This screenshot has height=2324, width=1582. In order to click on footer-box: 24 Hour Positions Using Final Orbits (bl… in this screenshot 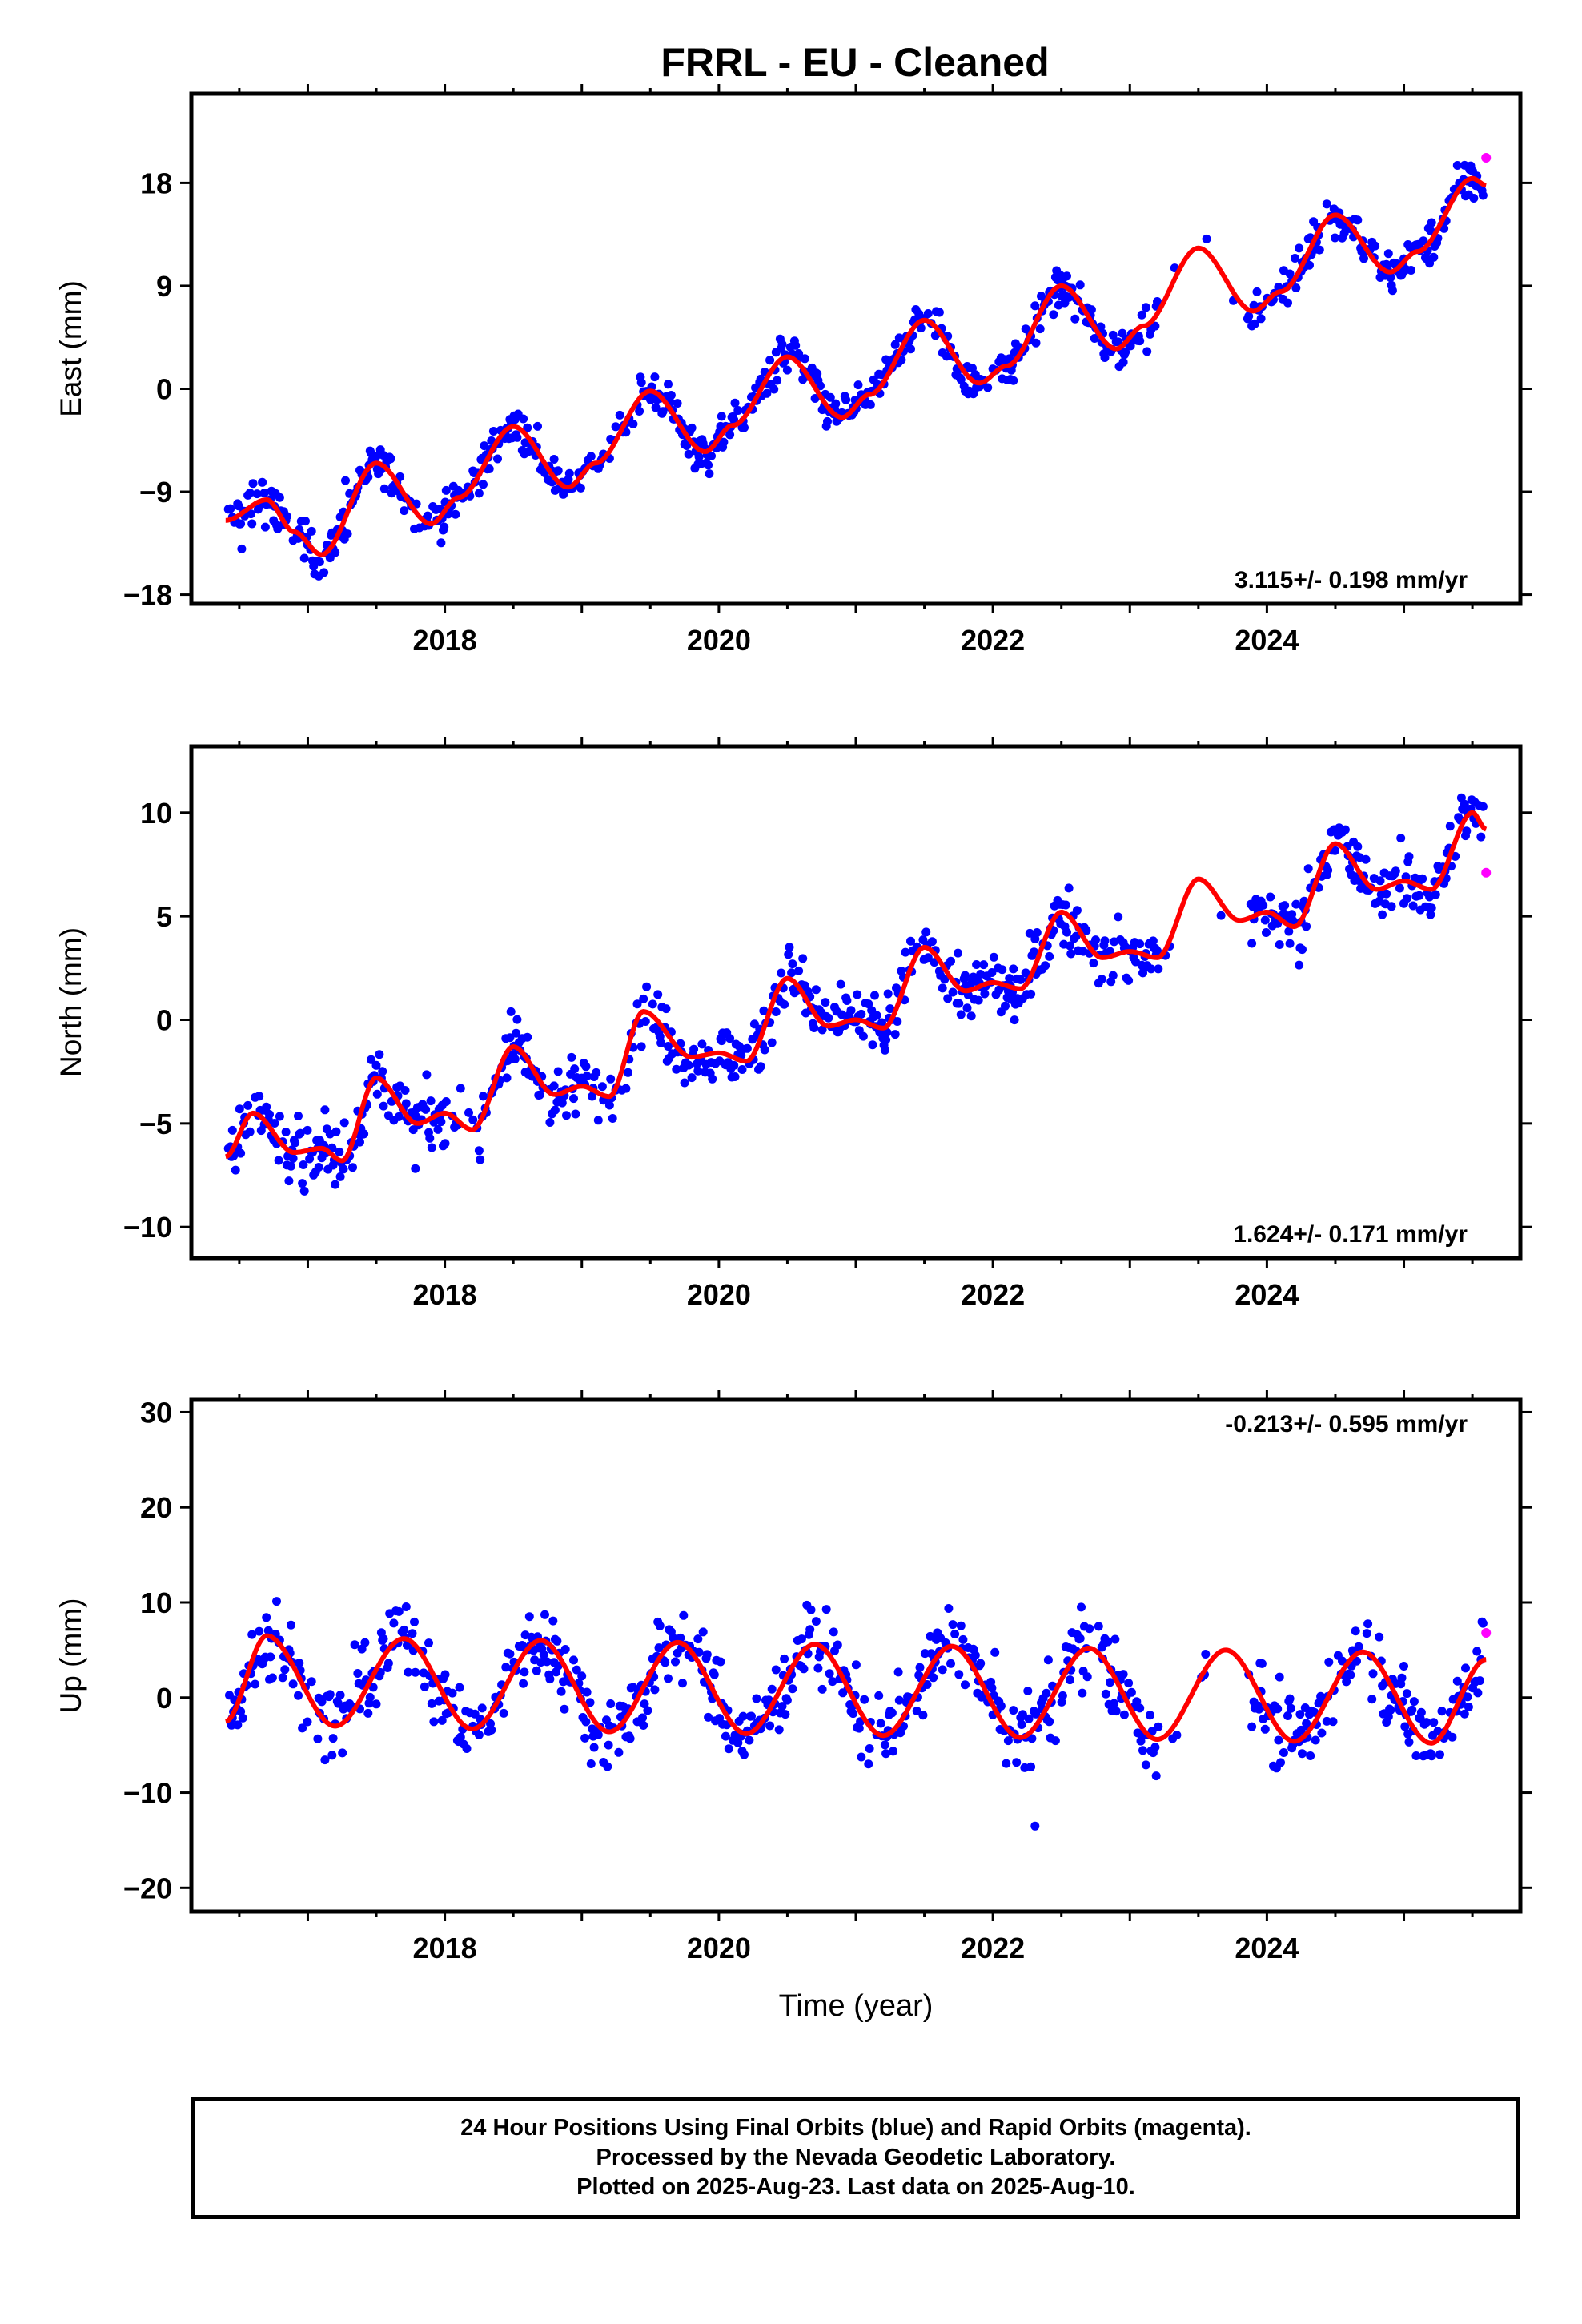, I will do `click(855, 2158)`.